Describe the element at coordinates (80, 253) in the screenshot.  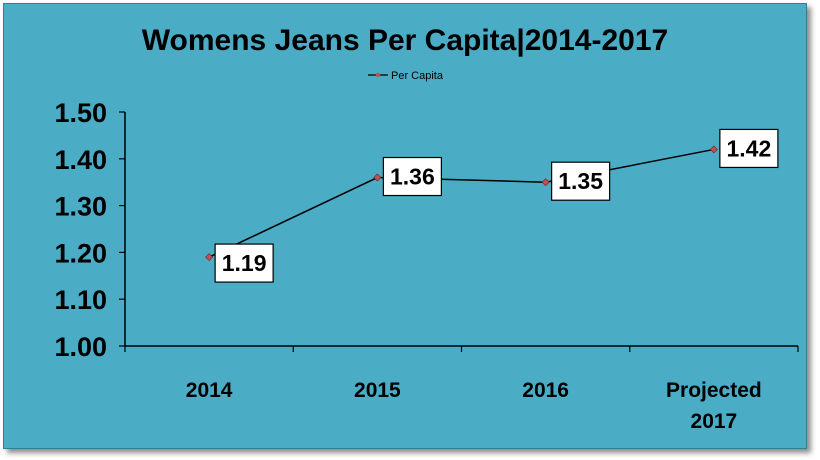
I see `y-tick-label: 1.20` at that location.